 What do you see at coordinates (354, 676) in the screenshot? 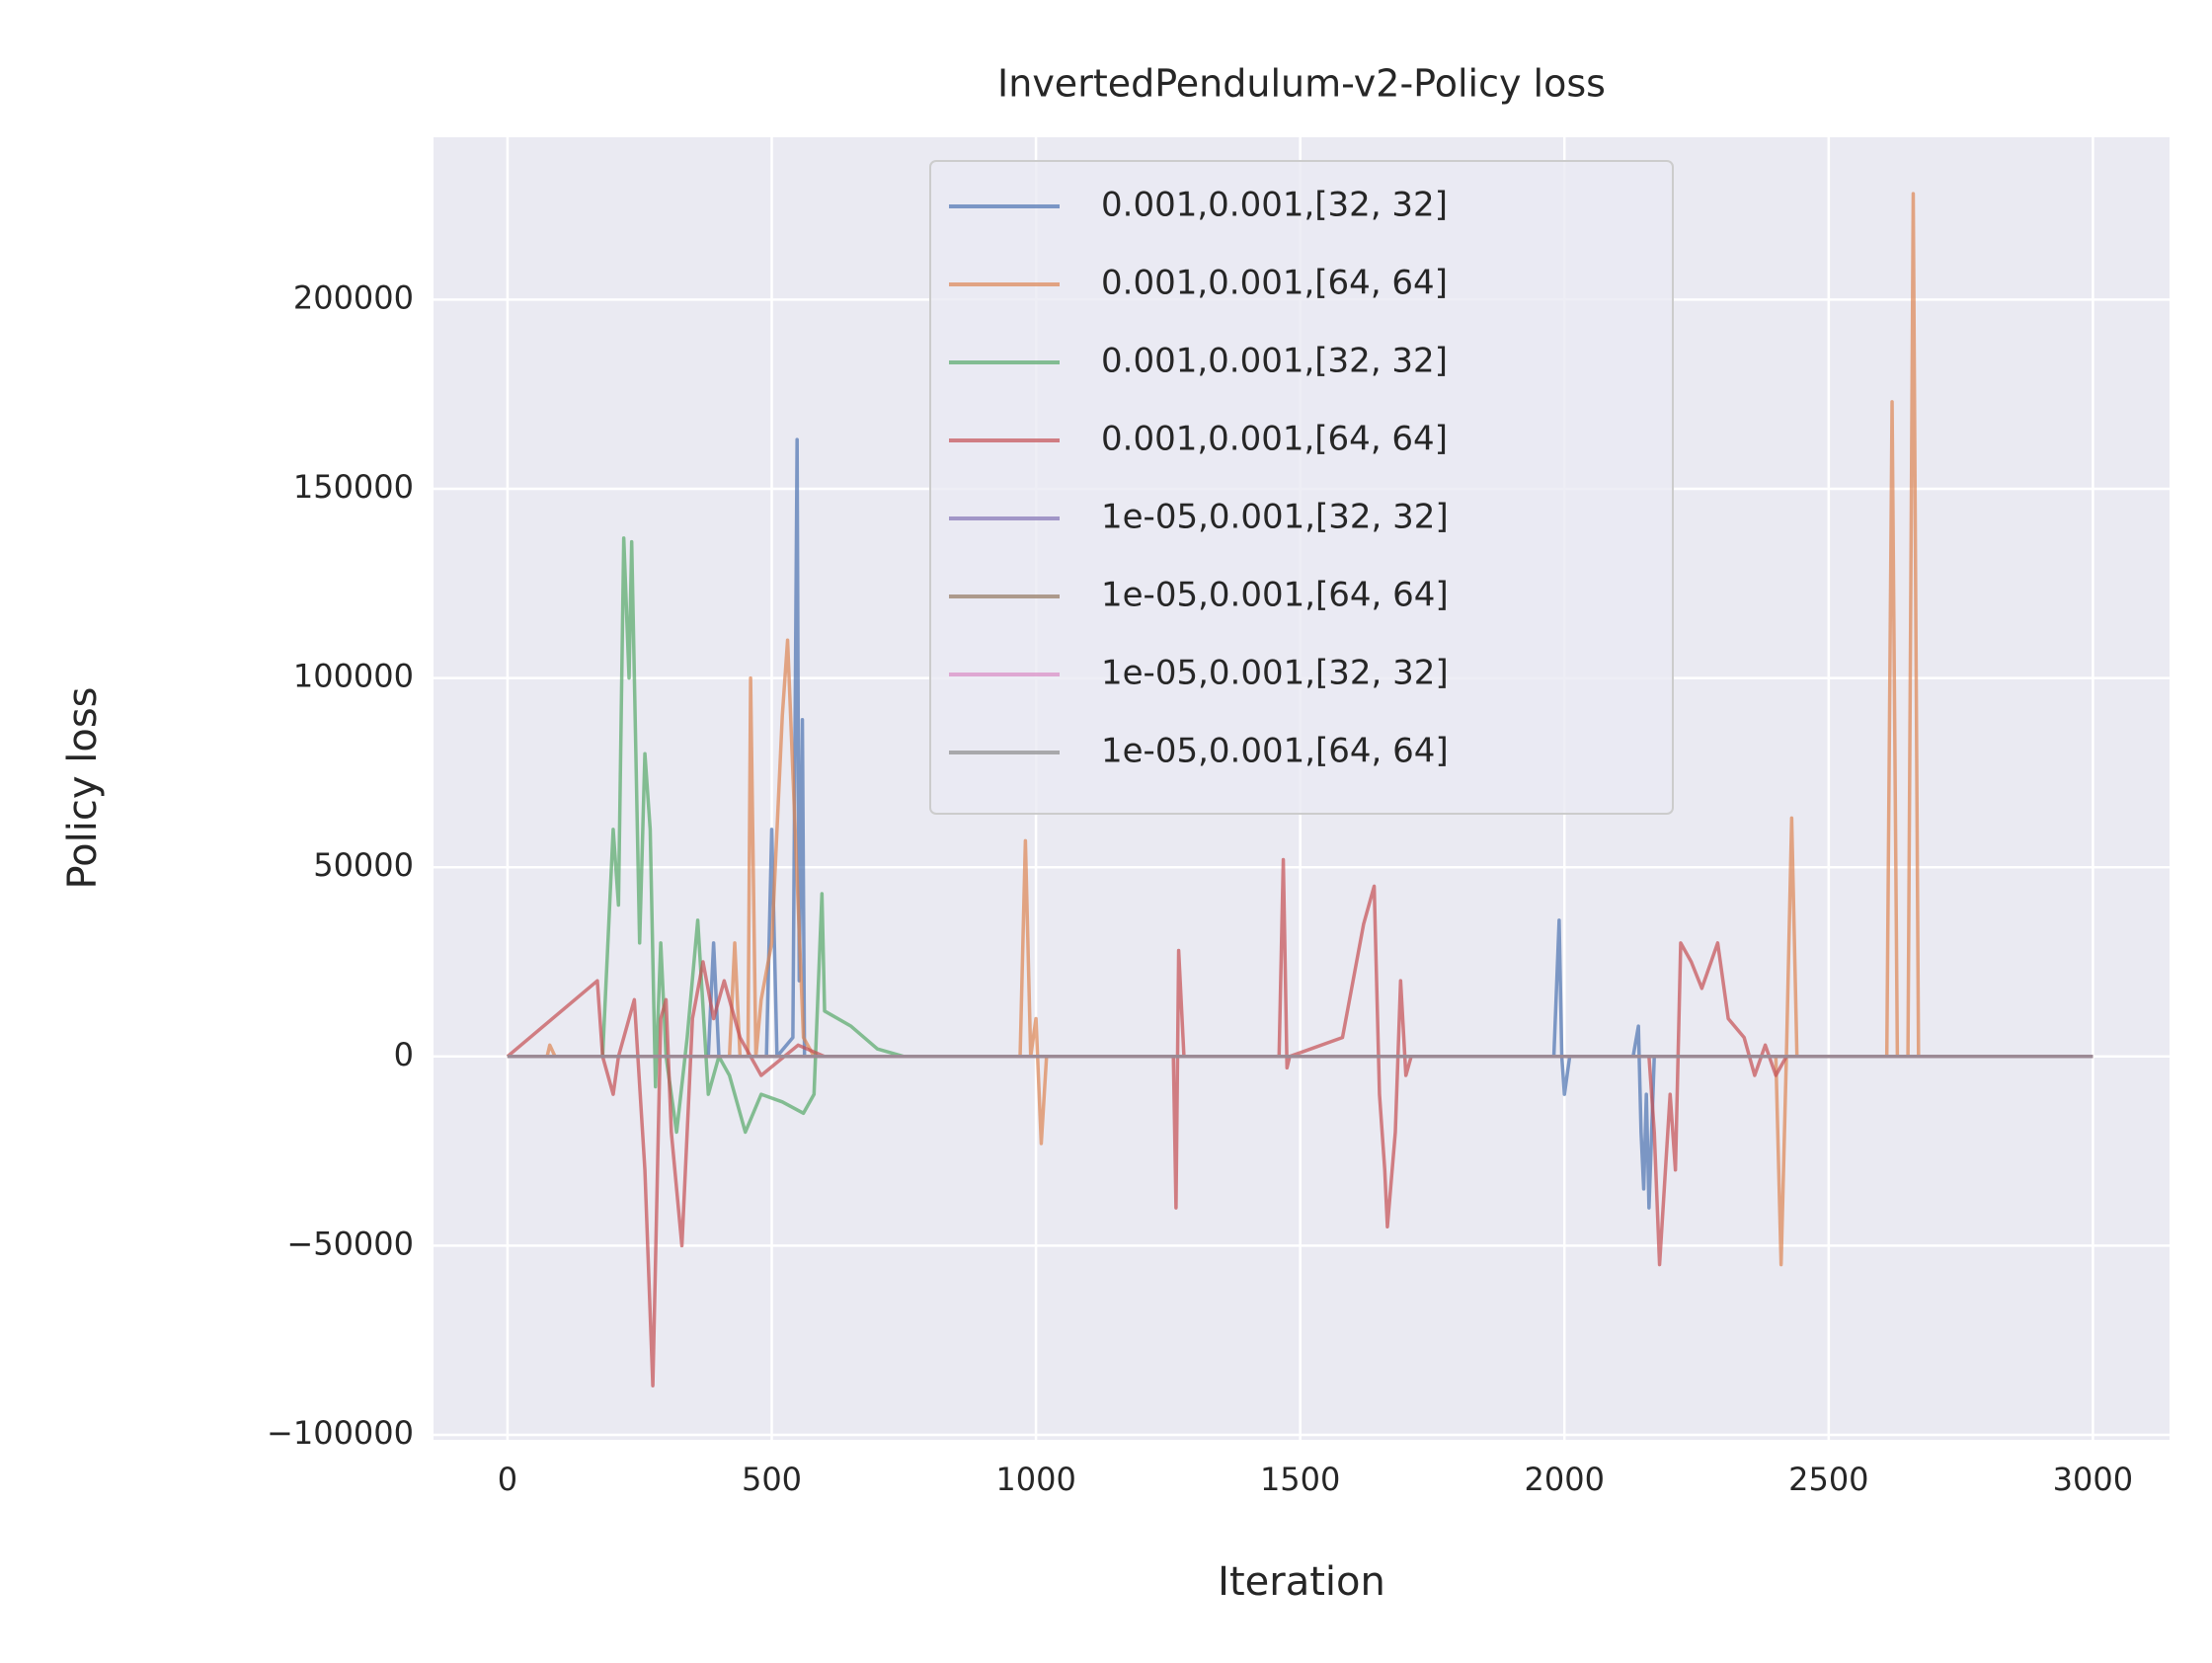
I see `y-tick-label: 100000` at bounding box center [354, 676].